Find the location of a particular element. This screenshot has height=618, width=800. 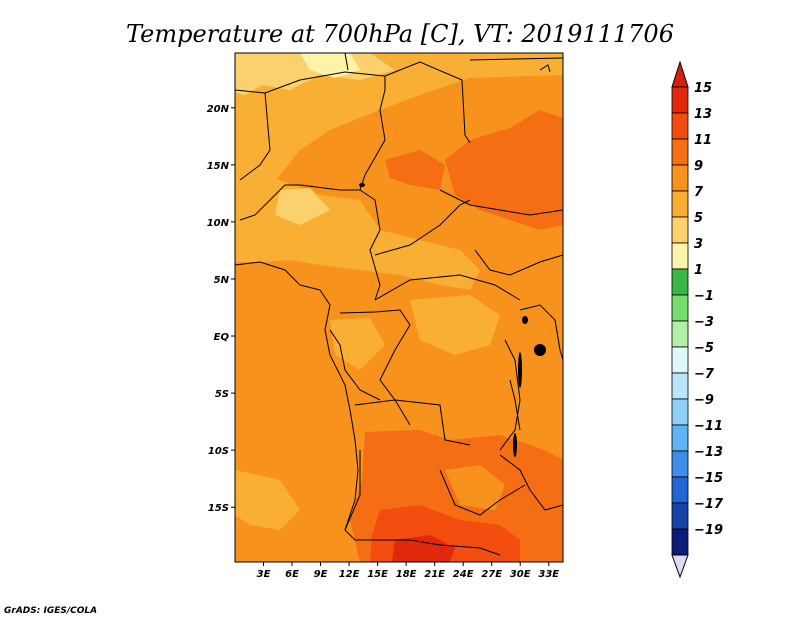

x-tick-label: 12E is located at coordinates (349, 574).